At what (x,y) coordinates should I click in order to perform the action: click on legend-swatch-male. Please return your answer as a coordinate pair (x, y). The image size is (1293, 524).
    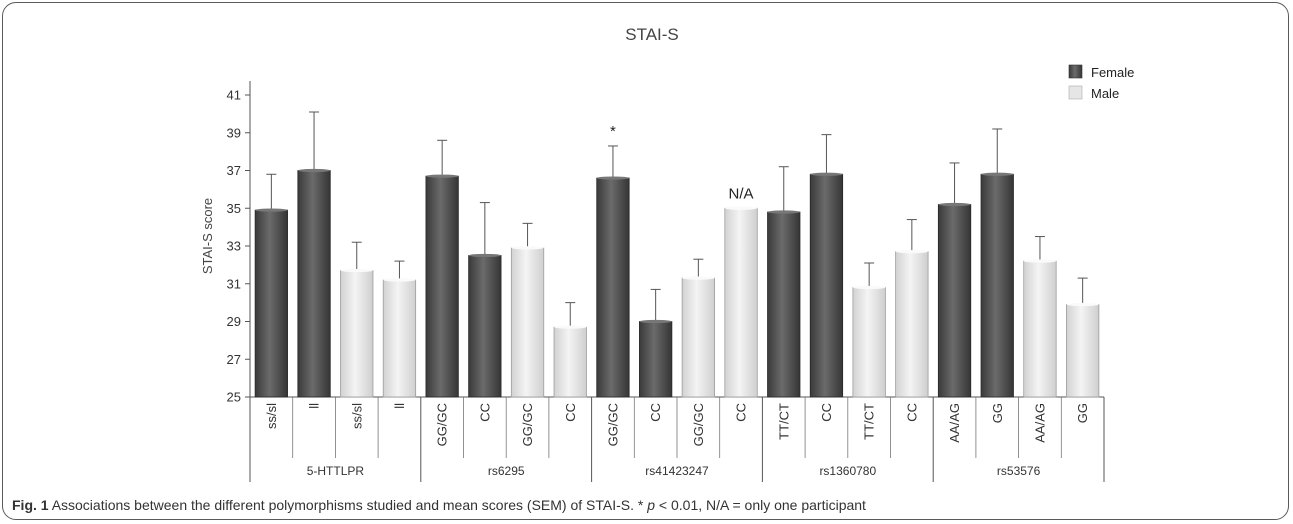
    Looking at the image, I should click on (1075, 92).